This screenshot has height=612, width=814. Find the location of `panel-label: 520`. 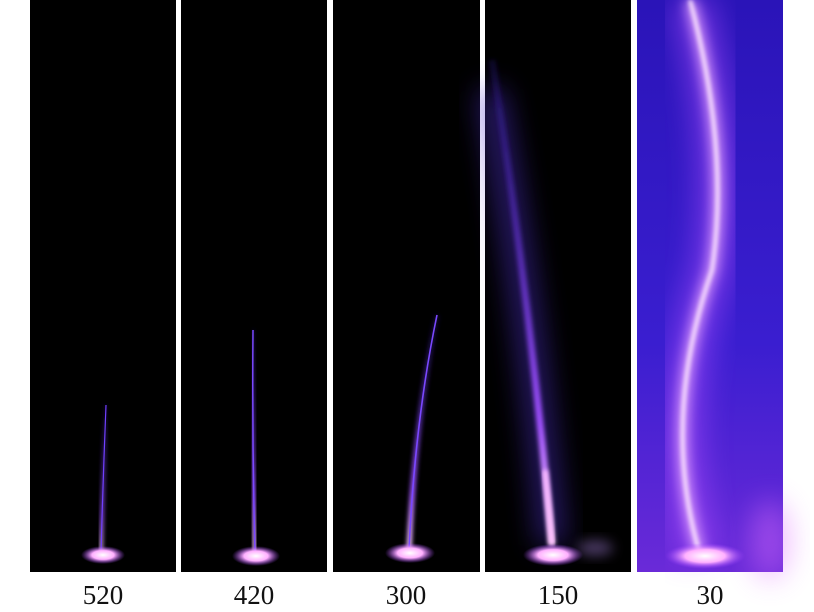

panel-label: 520 is located at coordinates (103, 595).